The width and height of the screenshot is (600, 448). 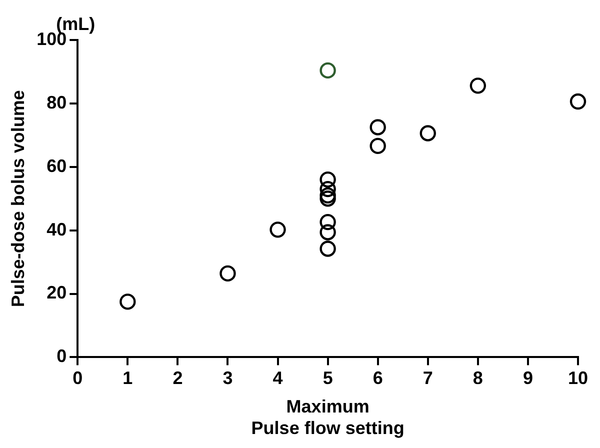 I want to click on x-tick-label: 4, so click(x=277, y=378).